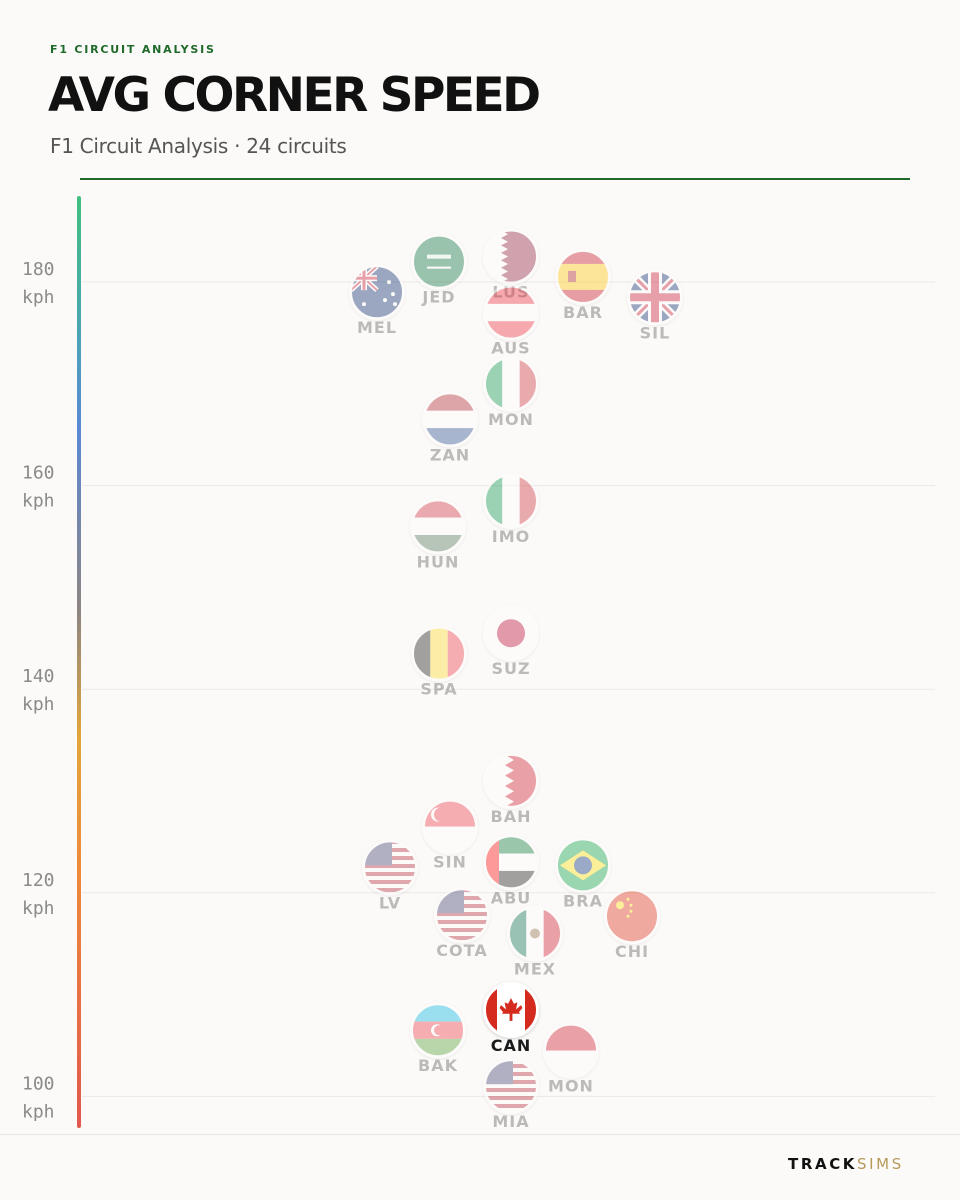 The image size is (960, 1200). What do you see at coordinates (535, 969) in the screenshot?
I see `circuit-label: MEX` at bounding box center [535, 969].